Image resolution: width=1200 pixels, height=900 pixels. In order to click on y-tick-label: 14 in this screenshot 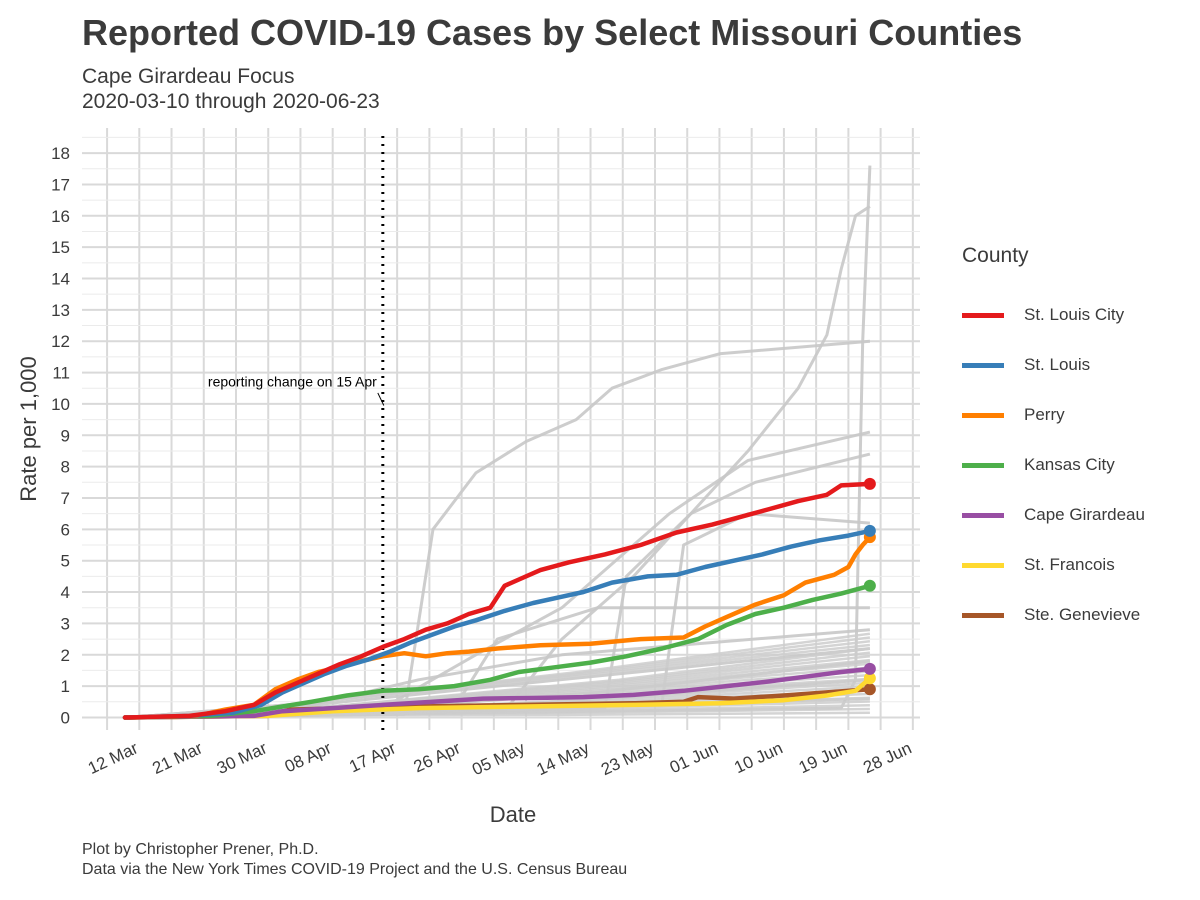, I will do `click(60, 279)`.